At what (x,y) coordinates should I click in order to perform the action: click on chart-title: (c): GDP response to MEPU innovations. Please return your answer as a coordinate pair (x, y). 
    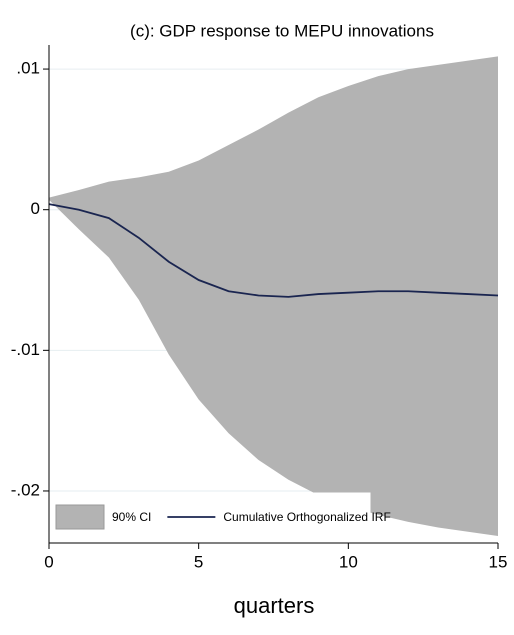
    Looking at the image, I should click on (282, 30).